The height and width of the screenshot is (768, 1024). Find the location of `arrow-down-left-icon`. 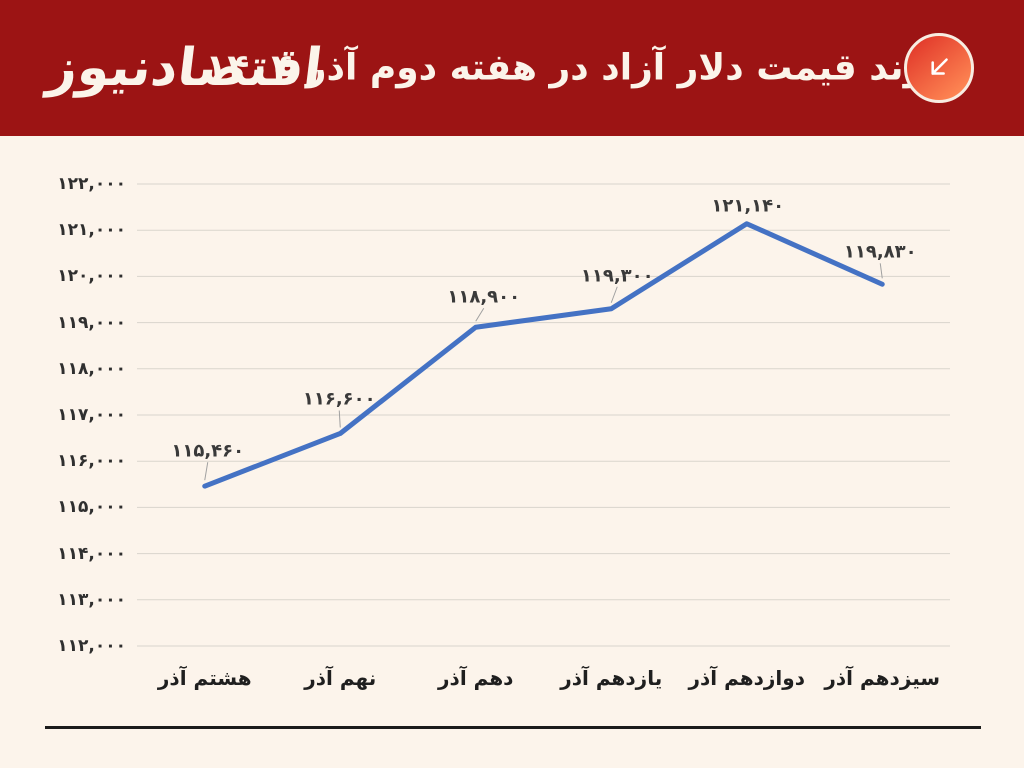

arrow-down-left-icon is located at coordinates (939, 66).